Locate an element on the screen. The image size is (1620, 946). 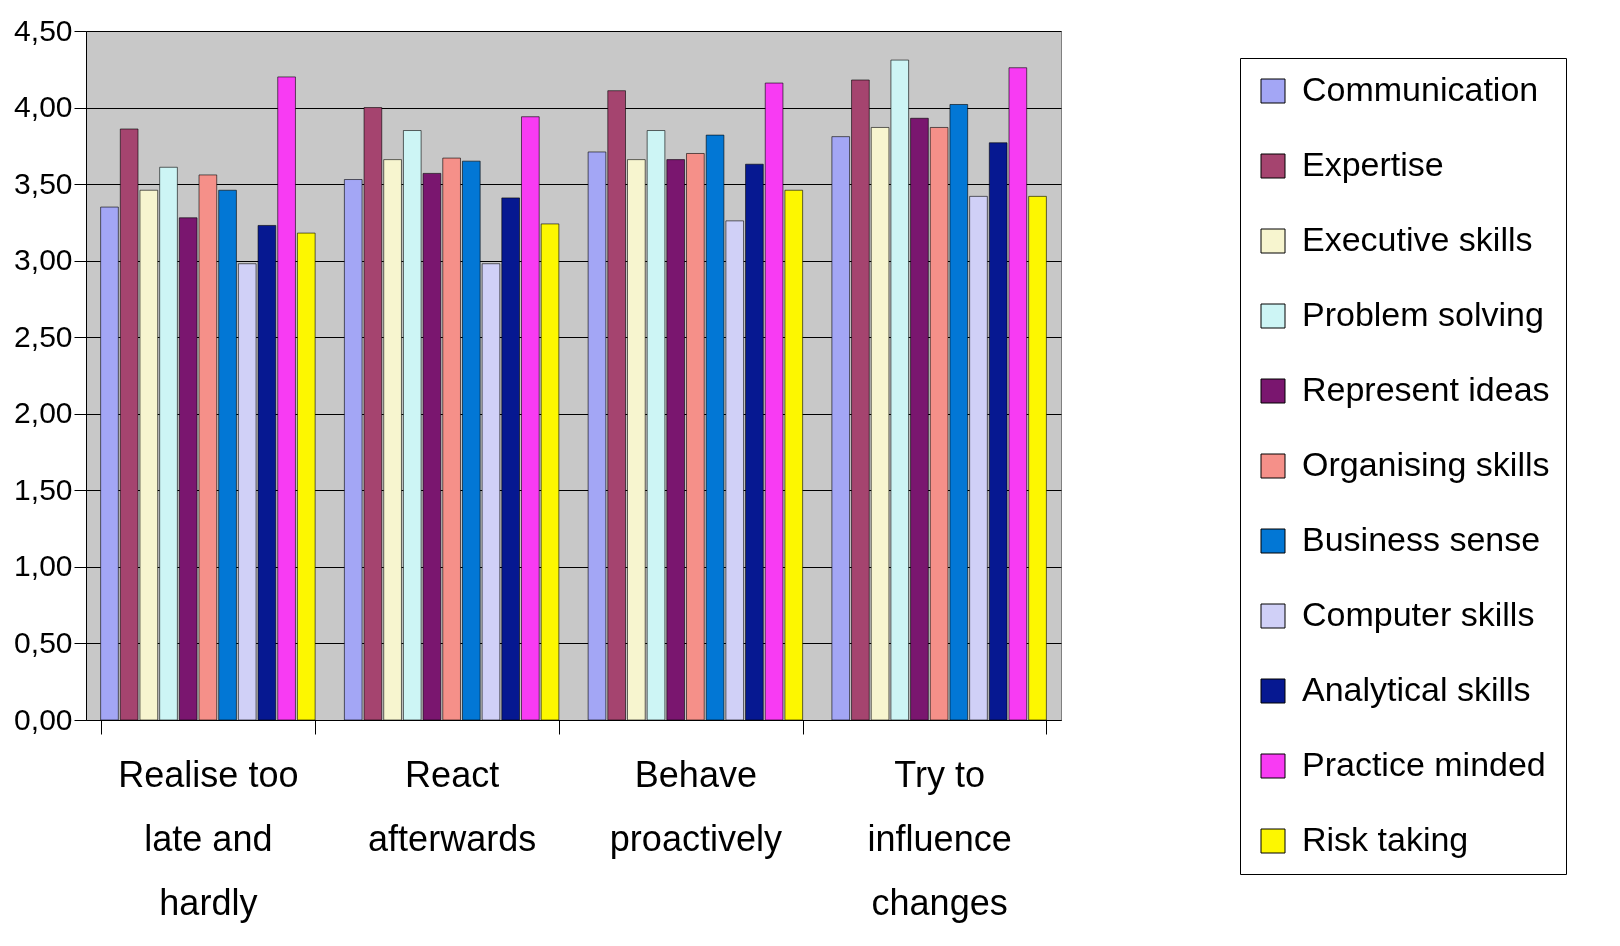
legend-label: Practice minded is located at coordinates (1424, 764).